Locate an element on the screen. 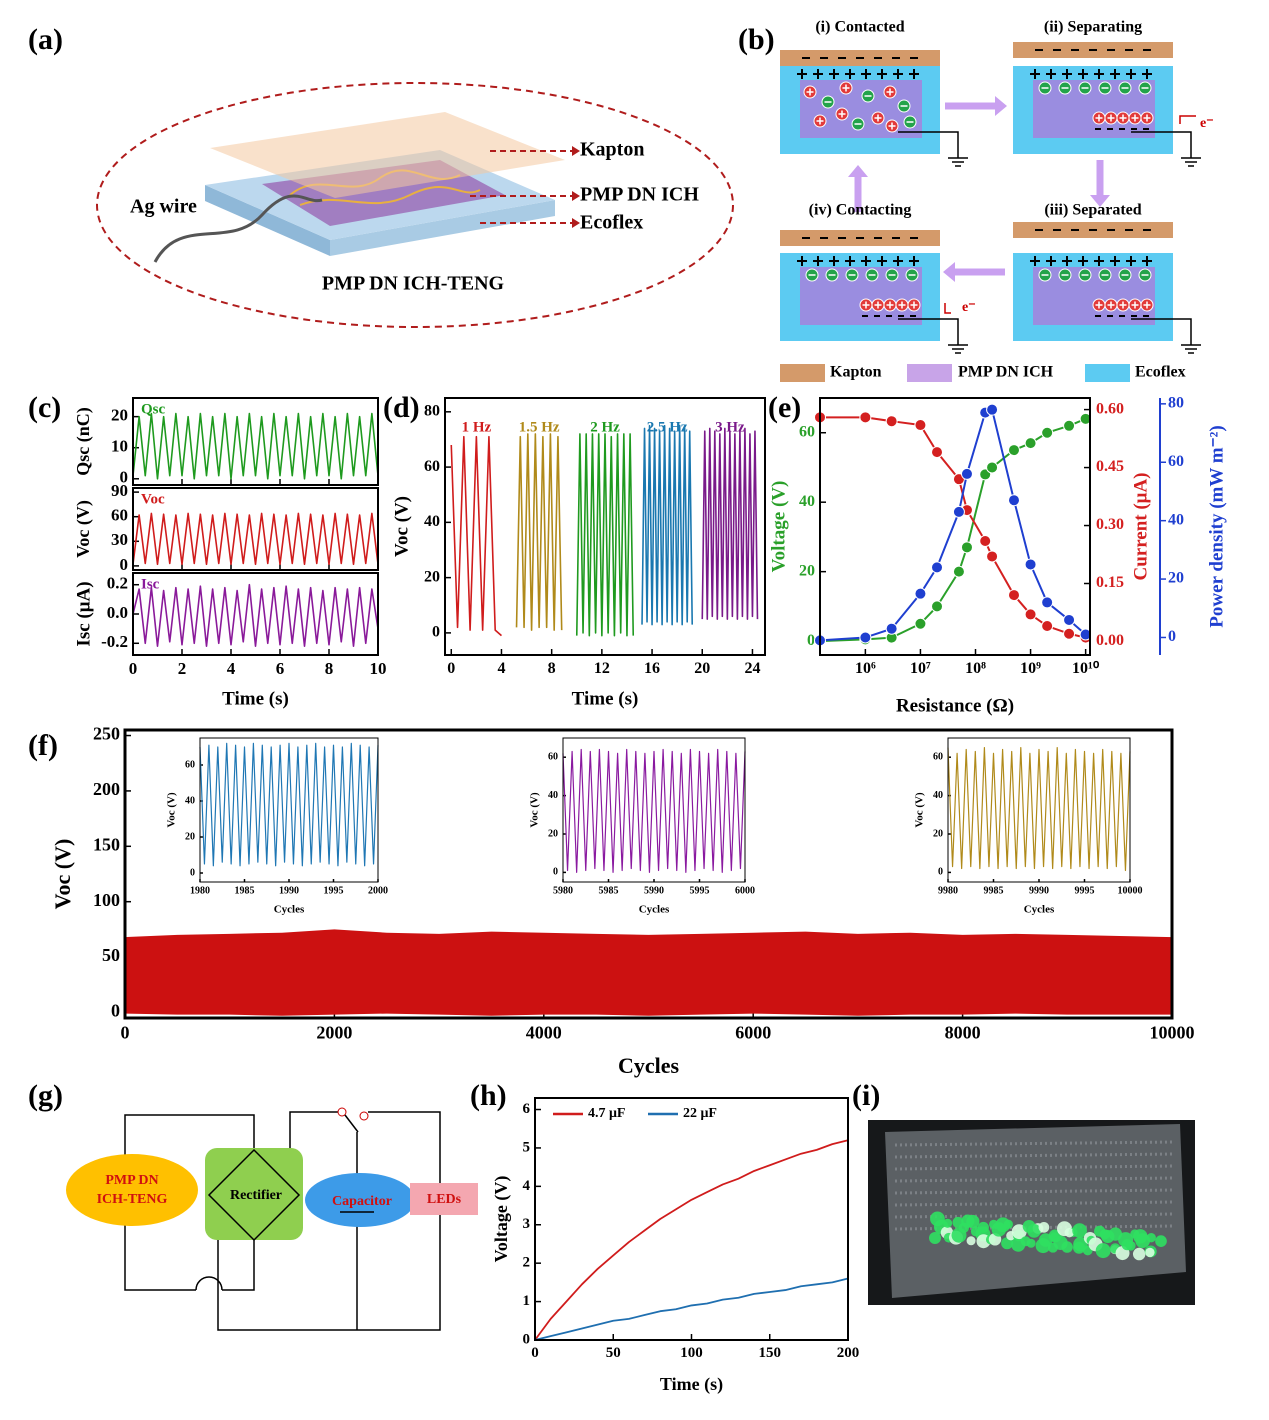  y-tick-label: 20 is located at coordinates (432, 576).